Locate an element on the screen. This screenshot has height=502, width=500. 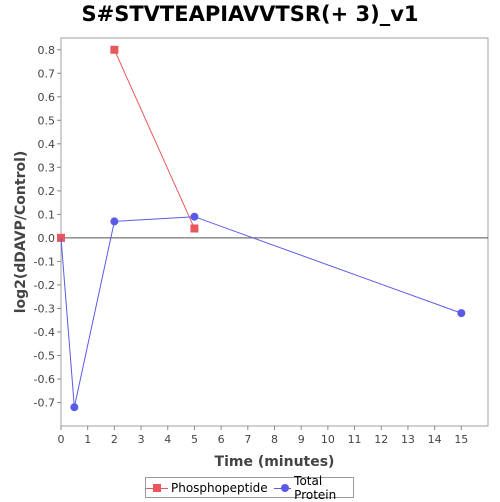
y-tick-label: 0.0 is located at coordinates (47, 238).